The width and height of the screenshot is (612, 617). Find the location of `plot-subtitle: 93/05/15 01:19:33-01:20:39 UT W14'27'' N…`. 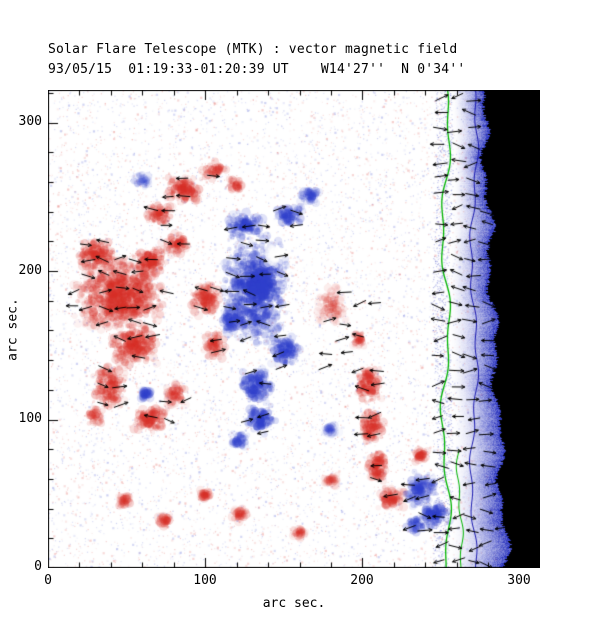

plot-subtitle: 93/05/15 01:19:33-01:20:39 UT W14'27'' N… is located at coordinates (257, 69).